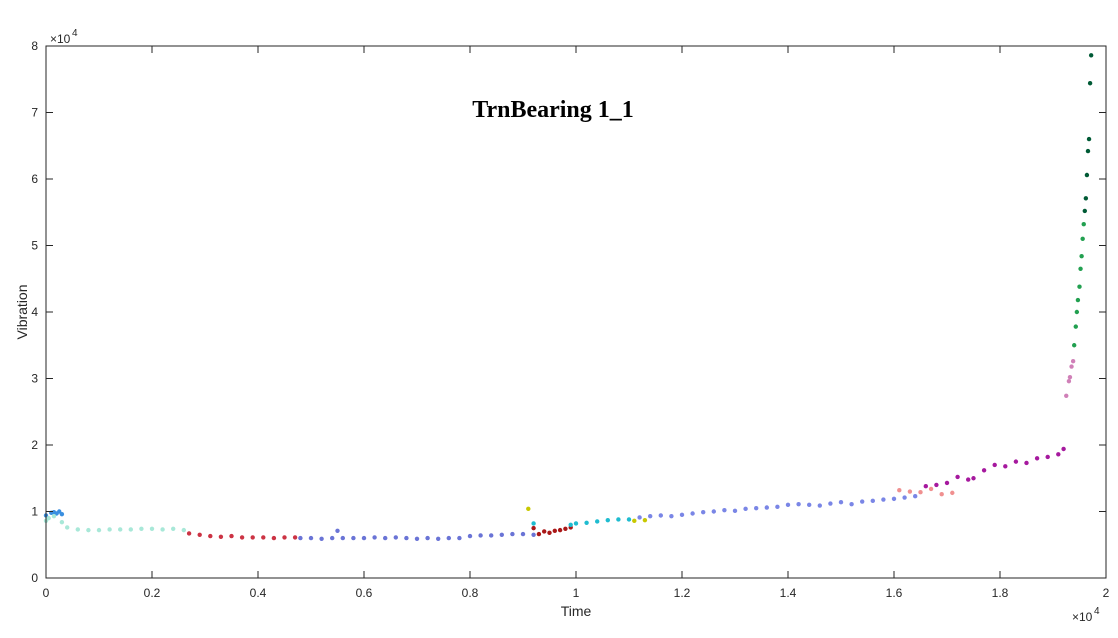 This screenshot has height=638, width=1118. What do you see at coordinates (1082, 617) in the screenshot?
I see `x-exponent-base: ×10` at bounding box center [1082, 617].